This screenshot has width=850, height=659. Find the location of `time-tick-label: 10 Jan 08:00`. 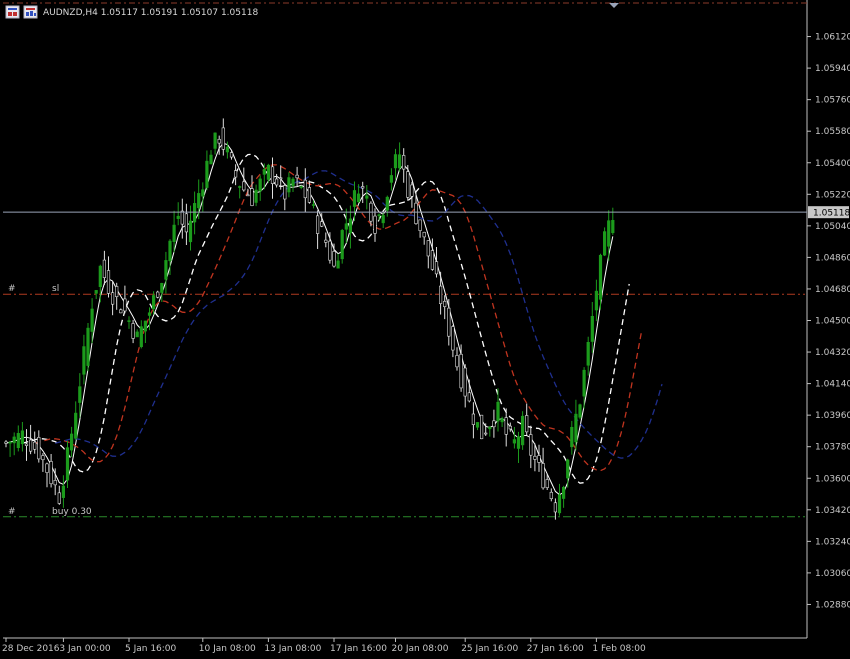

time-tick-label: 10 Jan 08:00 is located at coordinates (227, 649).